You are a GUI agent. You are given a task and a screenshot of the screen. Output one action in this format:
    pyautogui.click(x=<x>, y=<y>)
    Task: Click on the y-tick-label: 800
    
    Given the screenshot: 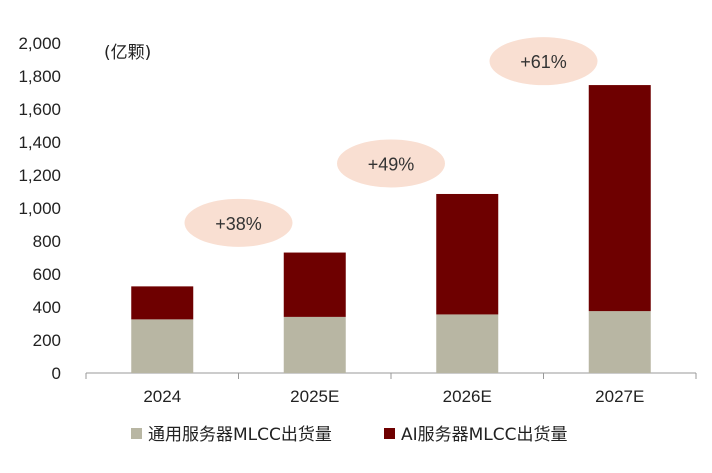 What is the action you would take?
    pyautogui.click(x=47, y=241)
    